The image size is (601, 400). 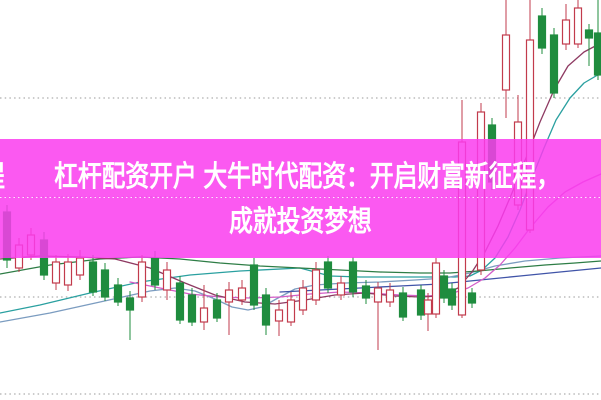 I want to click on clipped-text-fragment: 程, so click(x=2, y=177).